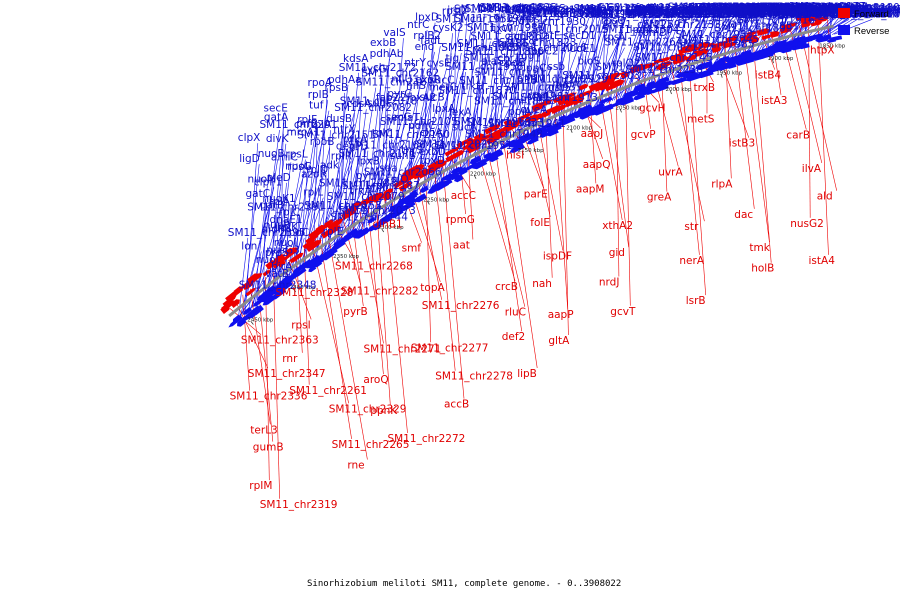  What do you see at coordinates (506, 287) in the screenshot?
I see `forward-gene-label: crcB` at bounding box center [506, 287].